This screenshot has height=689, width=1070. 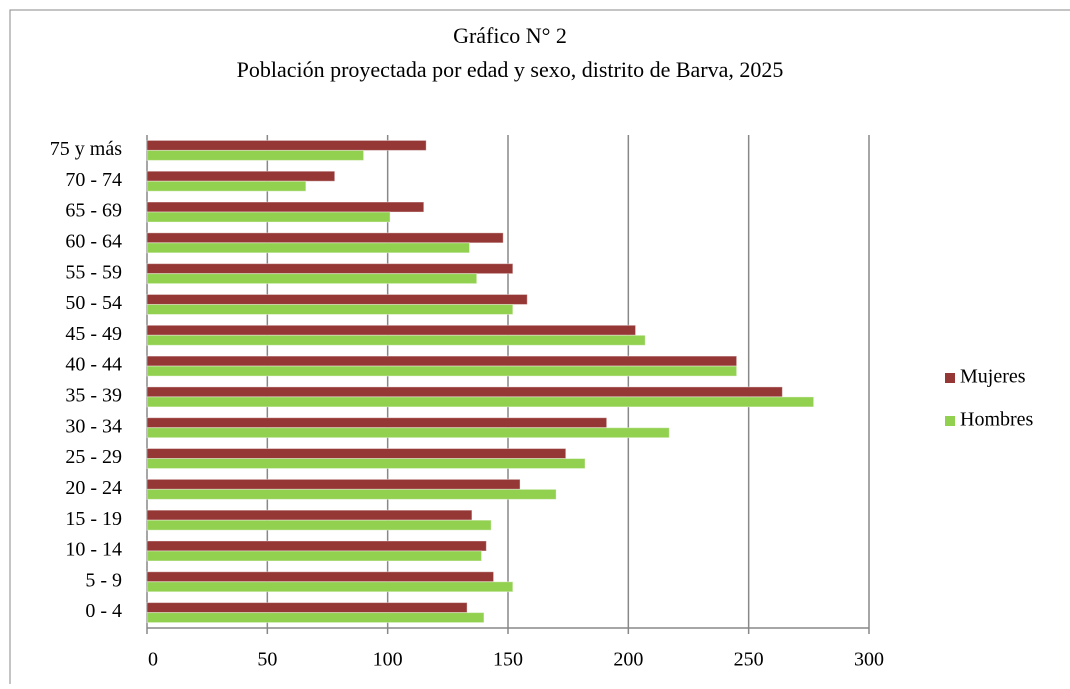 I want to click on legend-label: Hombres, so click(x=997, y=420).